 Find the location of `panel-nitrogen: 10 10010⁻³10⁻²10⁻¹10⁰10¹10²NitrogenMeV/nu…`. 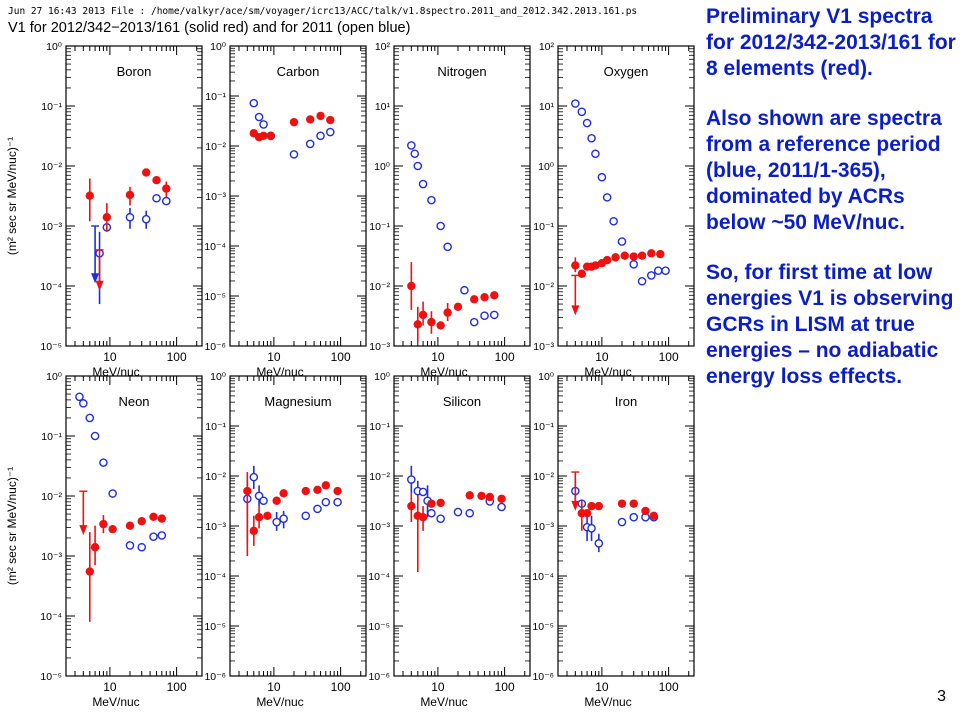

panel-nitrogen: 10 10010⁻³10⁻²10⁻¹10⁰10¹10²NitrogenMeV/nu… is located at coordinates (450, 210).